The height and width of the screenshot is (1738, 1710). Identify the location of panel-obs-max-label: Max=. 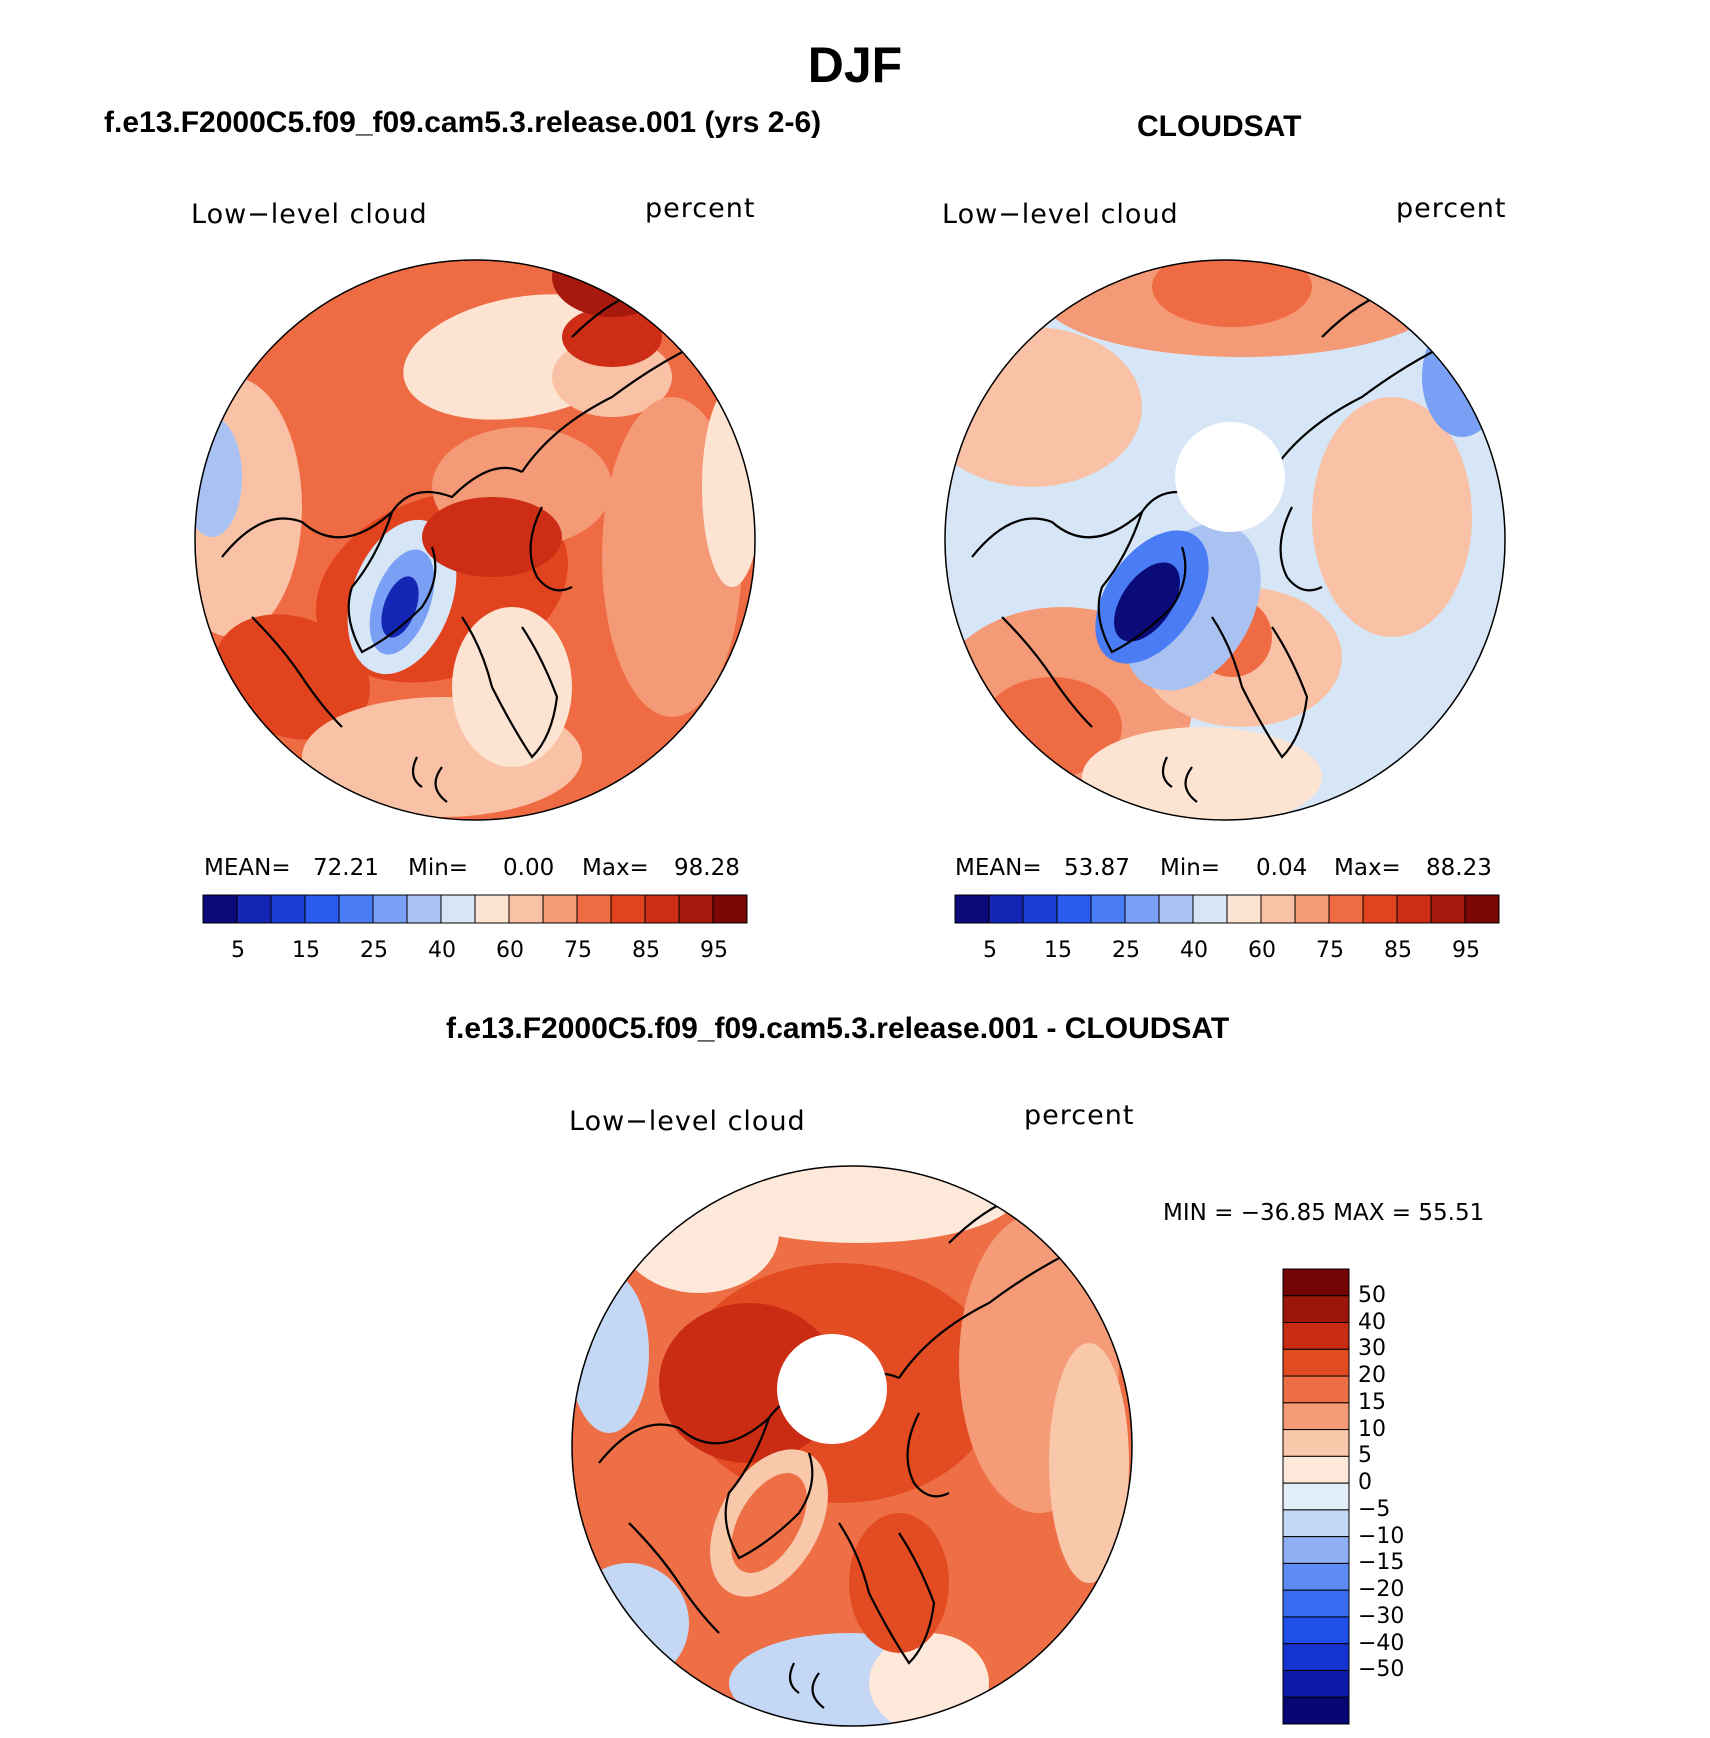
(1367, 868).